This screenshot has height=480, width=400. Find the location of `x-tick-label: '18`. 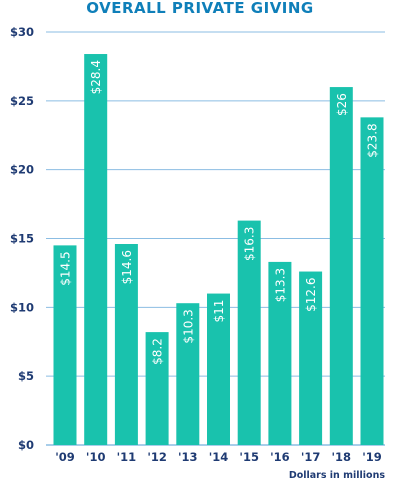

x-tick-label: '18 is located at coordinates (342, 457).